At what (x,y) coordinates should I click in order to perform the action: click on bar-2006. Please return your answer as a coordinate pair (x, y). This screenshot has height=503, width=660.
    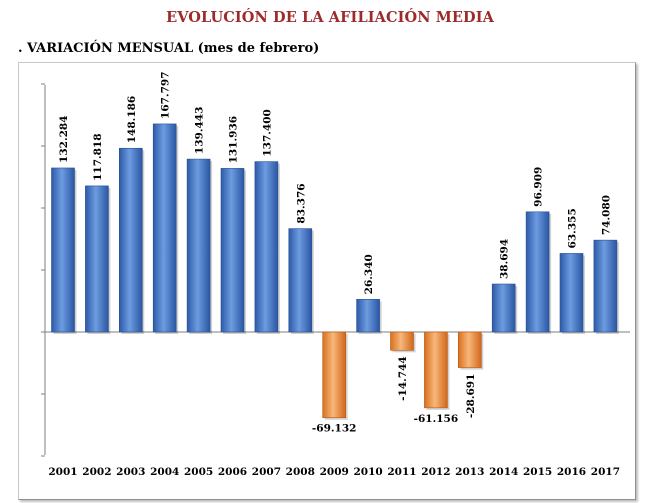
    Looking at the image, I should click on (232, 250).